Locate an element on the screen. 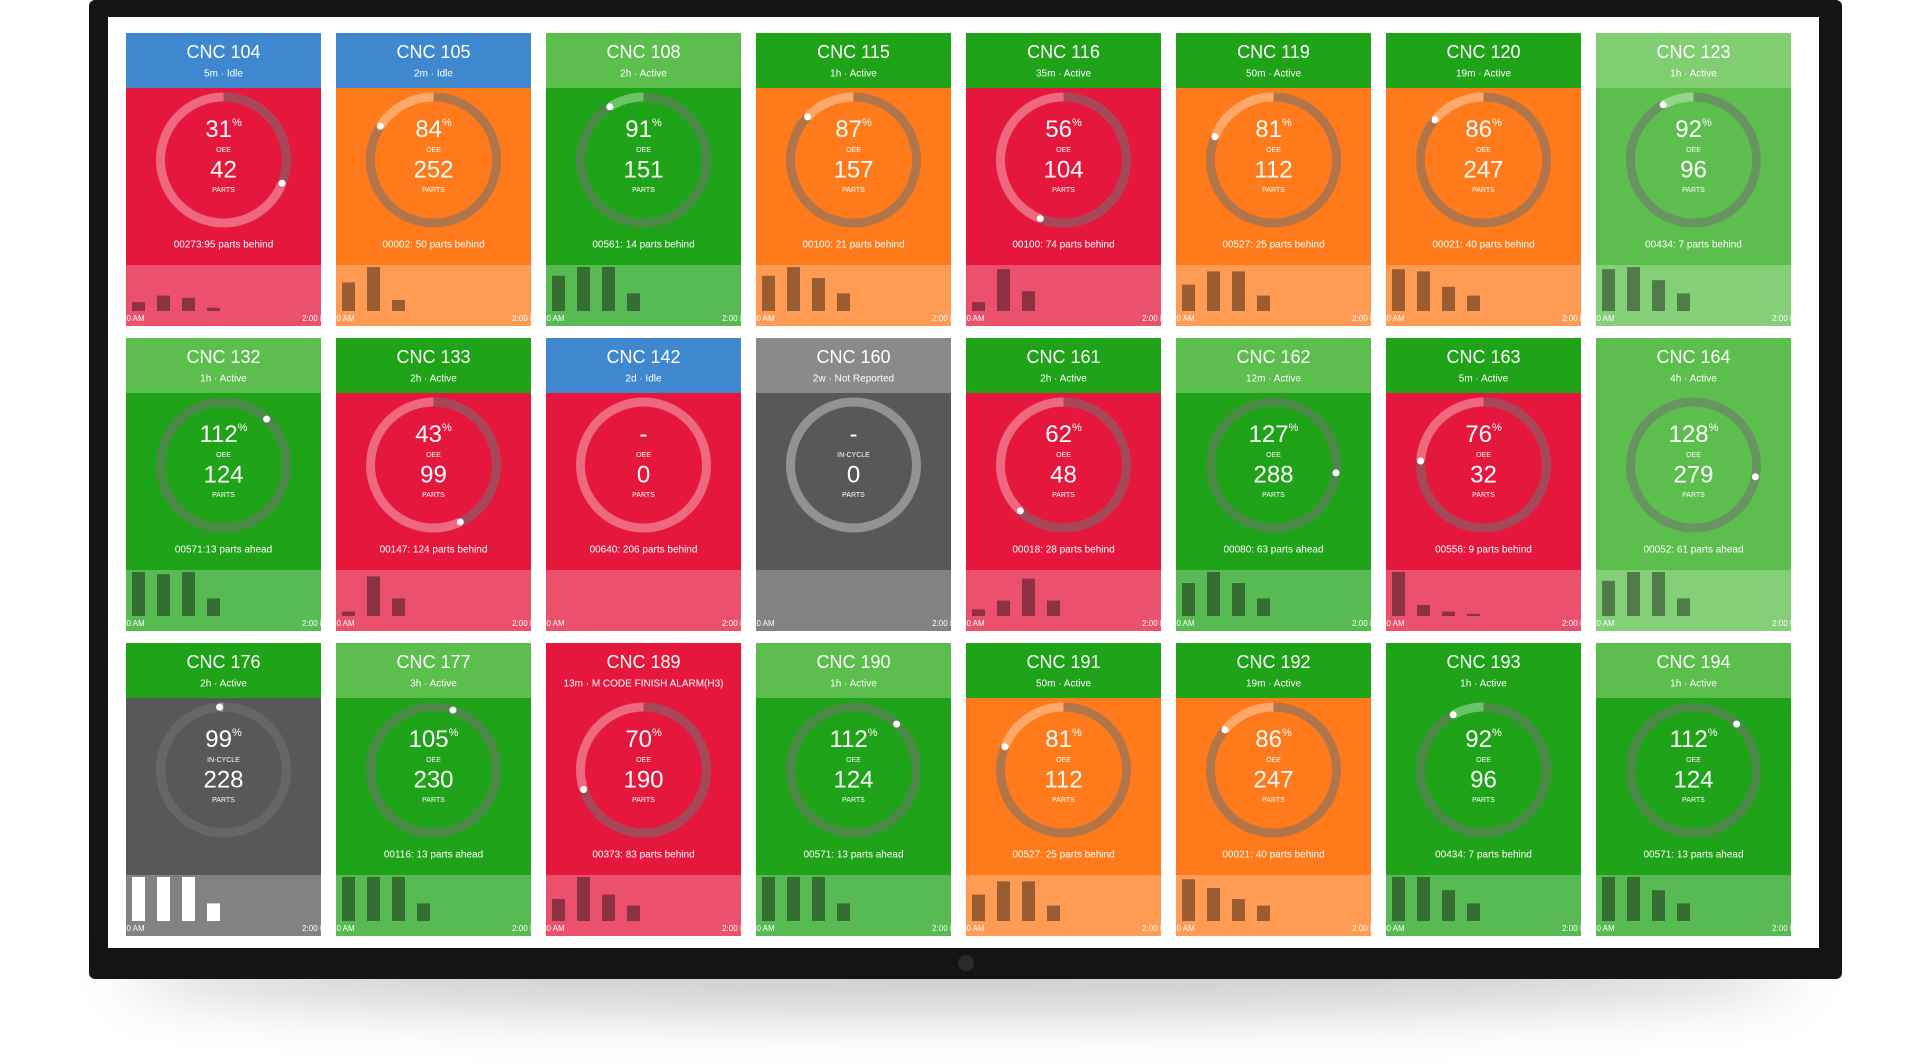 The width and height of the screenshot is (1920, 1064). parts-count: 247 is located at coordinates (1273, 779).